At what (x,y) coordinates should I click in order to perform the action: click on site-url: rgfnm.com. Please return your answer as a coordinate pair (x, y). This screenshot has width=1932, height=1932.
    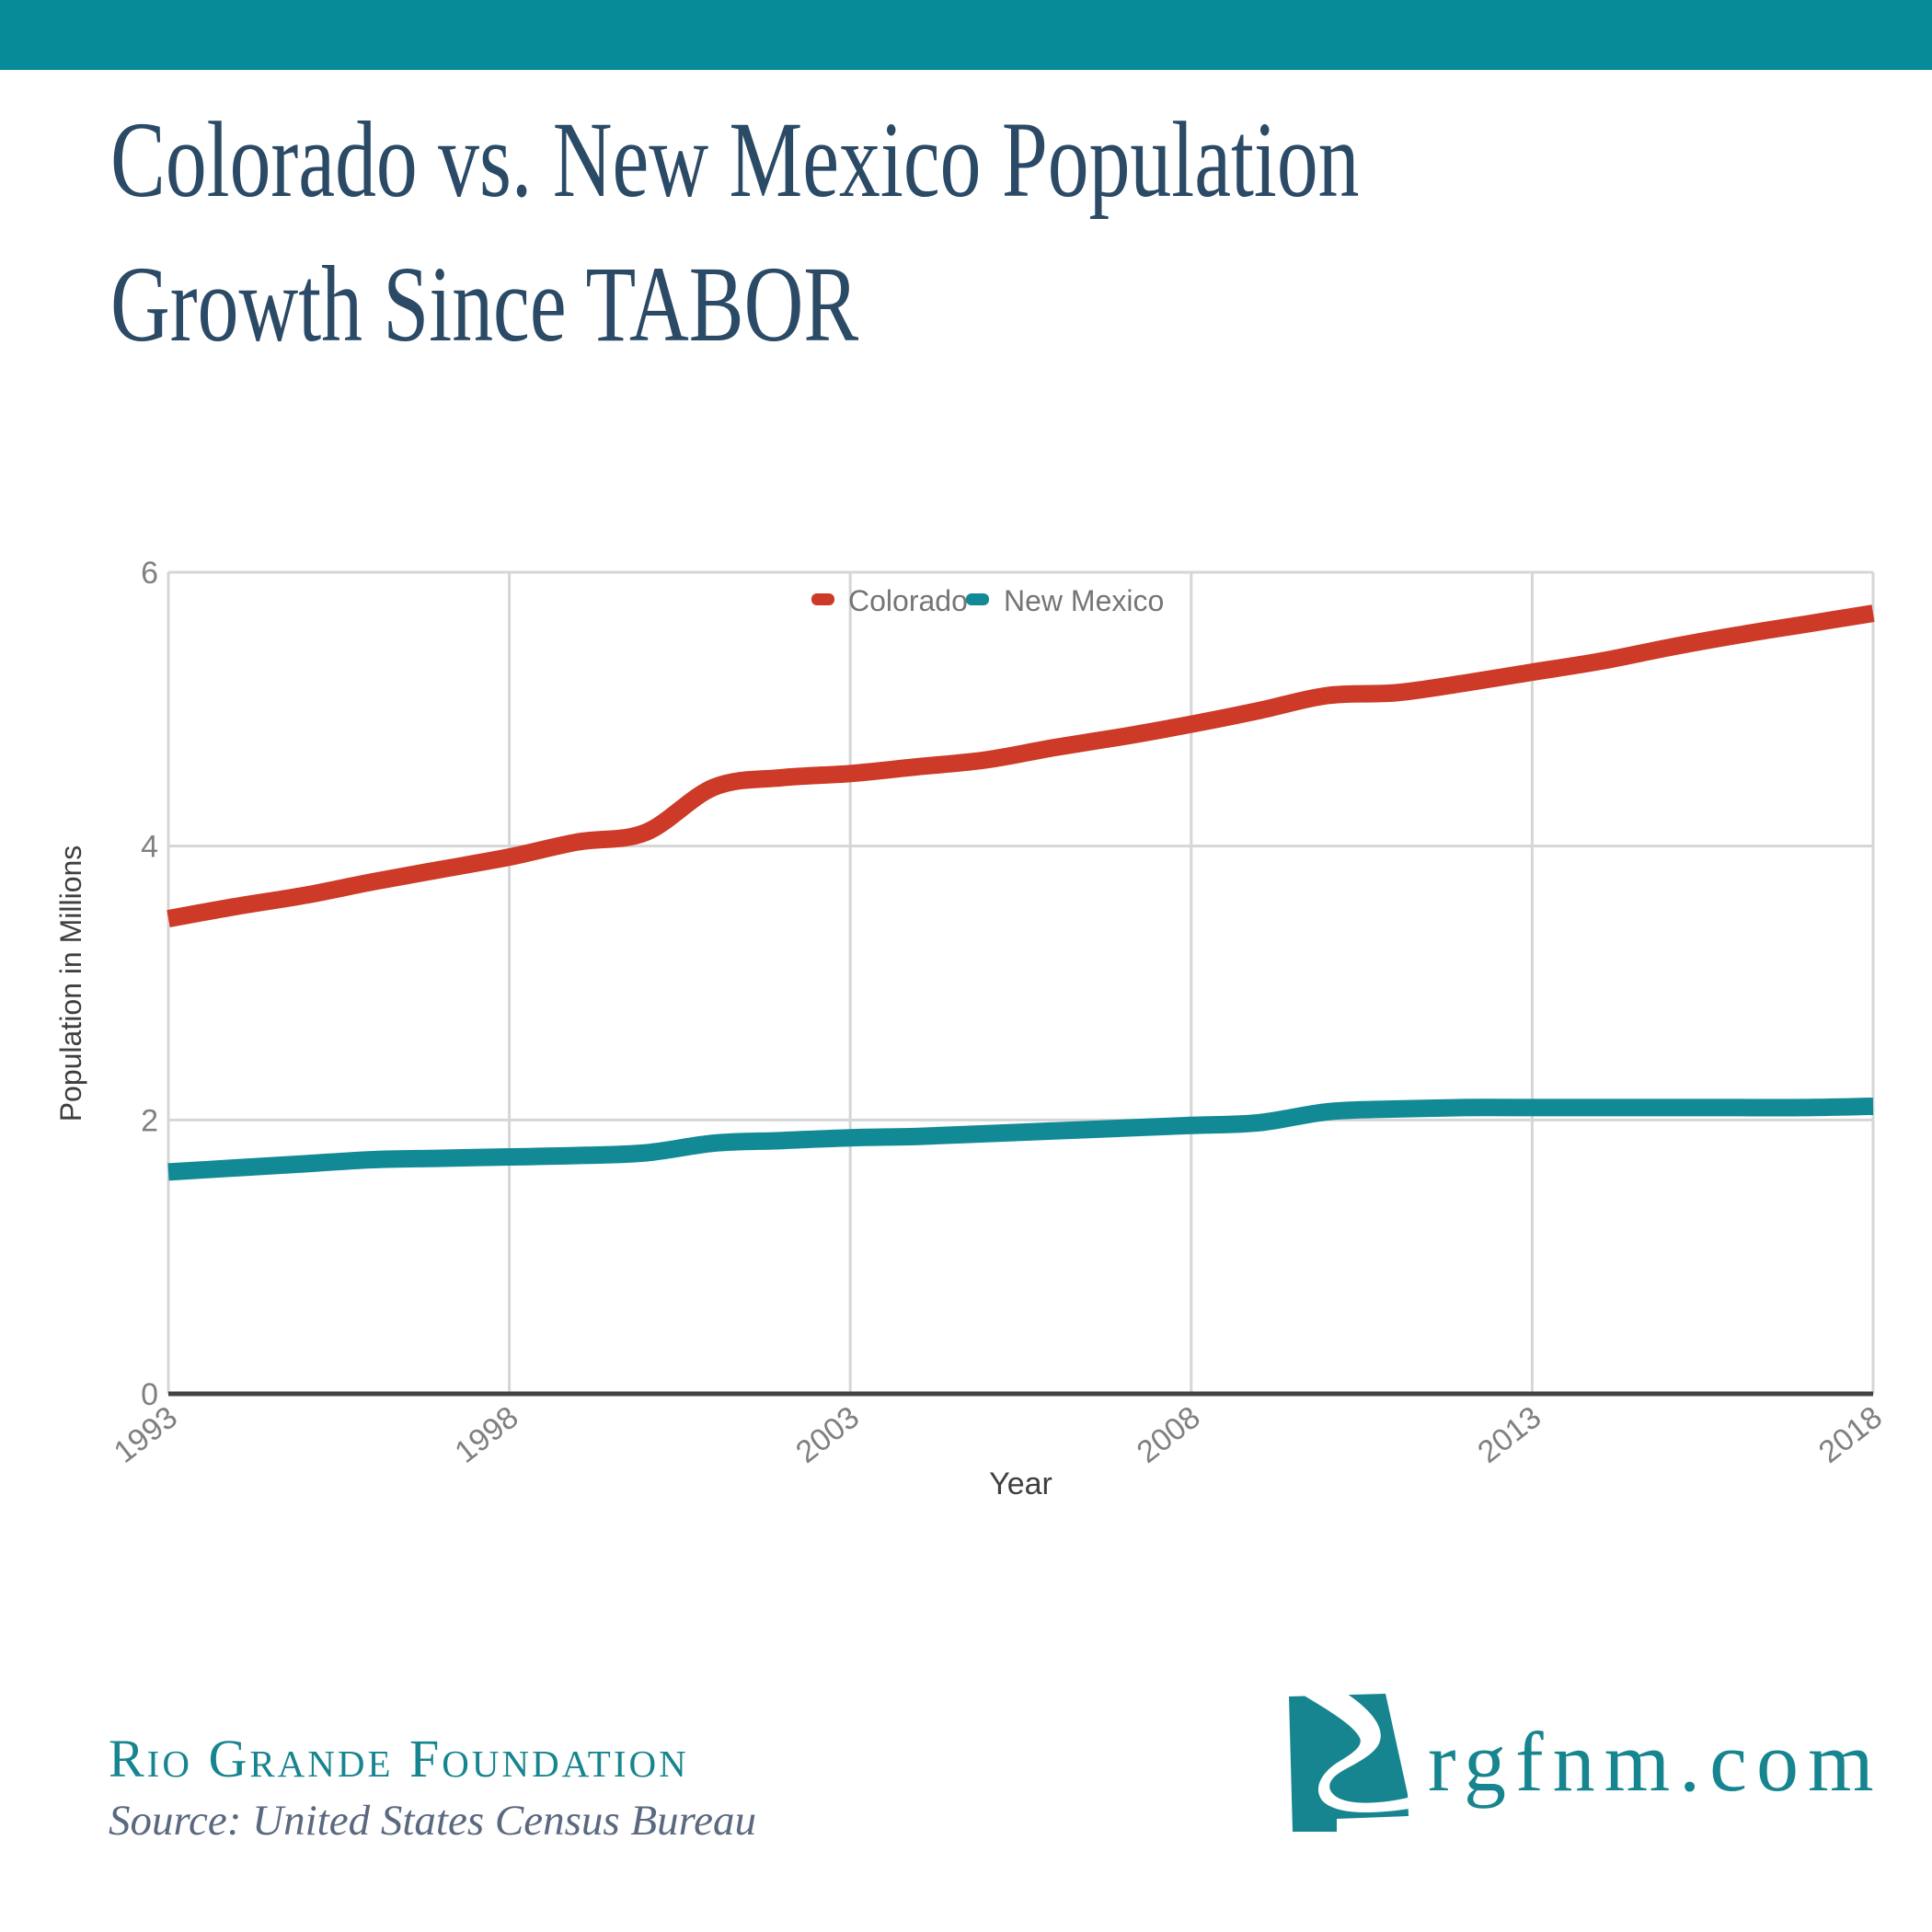
    Looking at the image, I should click on (1655, 1762).